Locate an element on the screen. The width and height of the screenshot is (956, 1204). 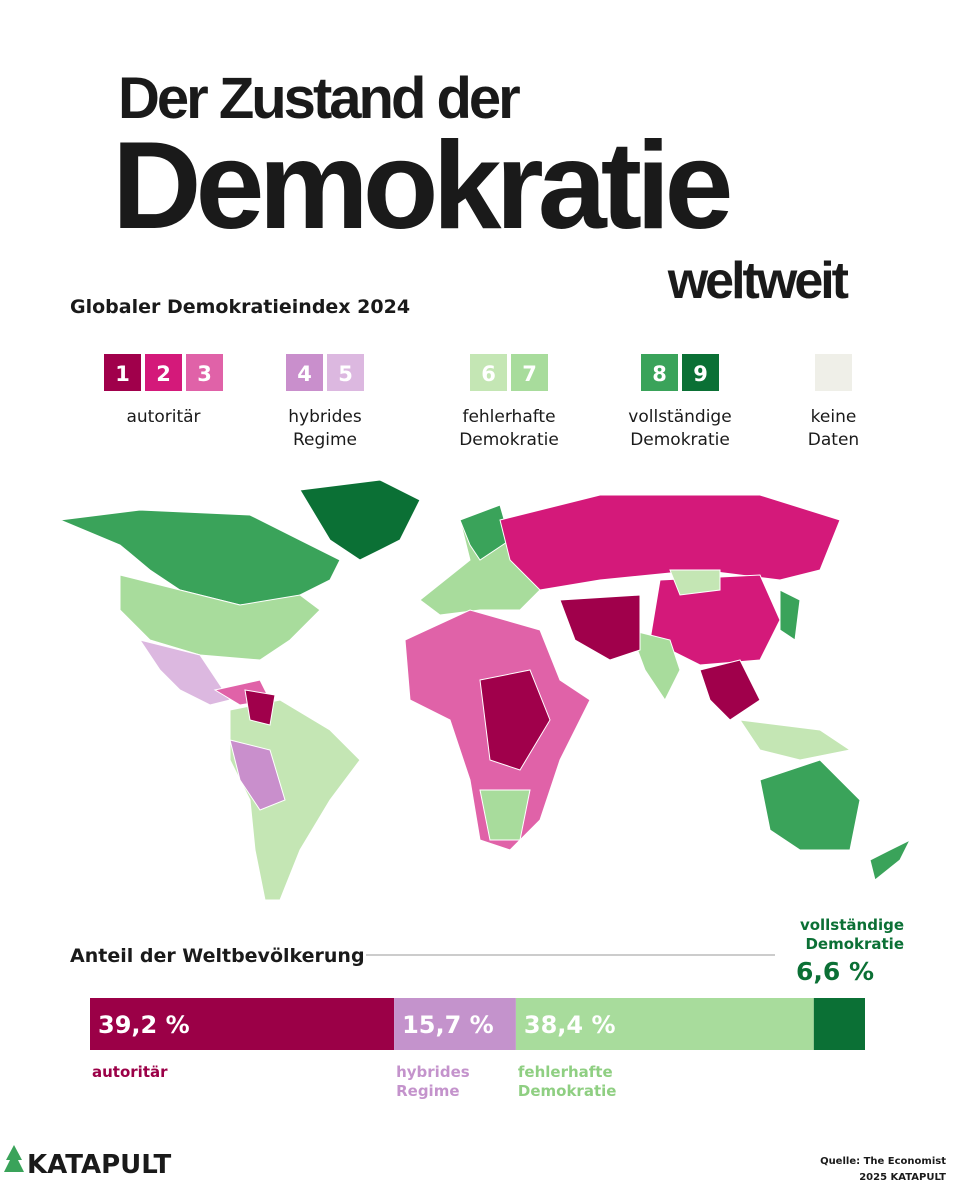
venezuela is located at coordinates (260, 707).